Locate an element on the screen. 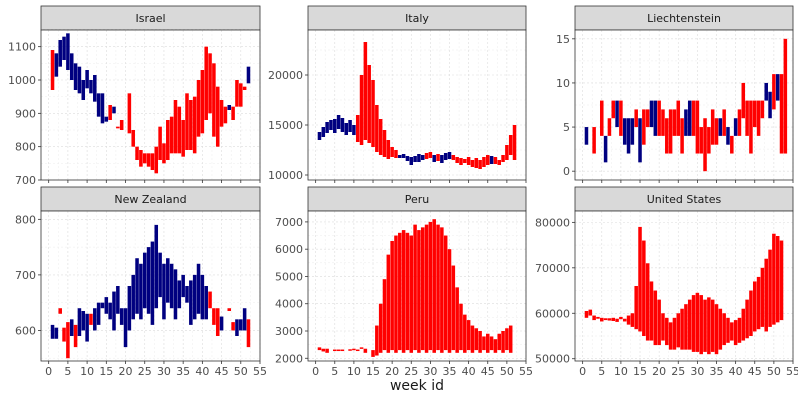 The height and width of the screenshot is (403, 798). panel-border is located at coordinates (684, 286).